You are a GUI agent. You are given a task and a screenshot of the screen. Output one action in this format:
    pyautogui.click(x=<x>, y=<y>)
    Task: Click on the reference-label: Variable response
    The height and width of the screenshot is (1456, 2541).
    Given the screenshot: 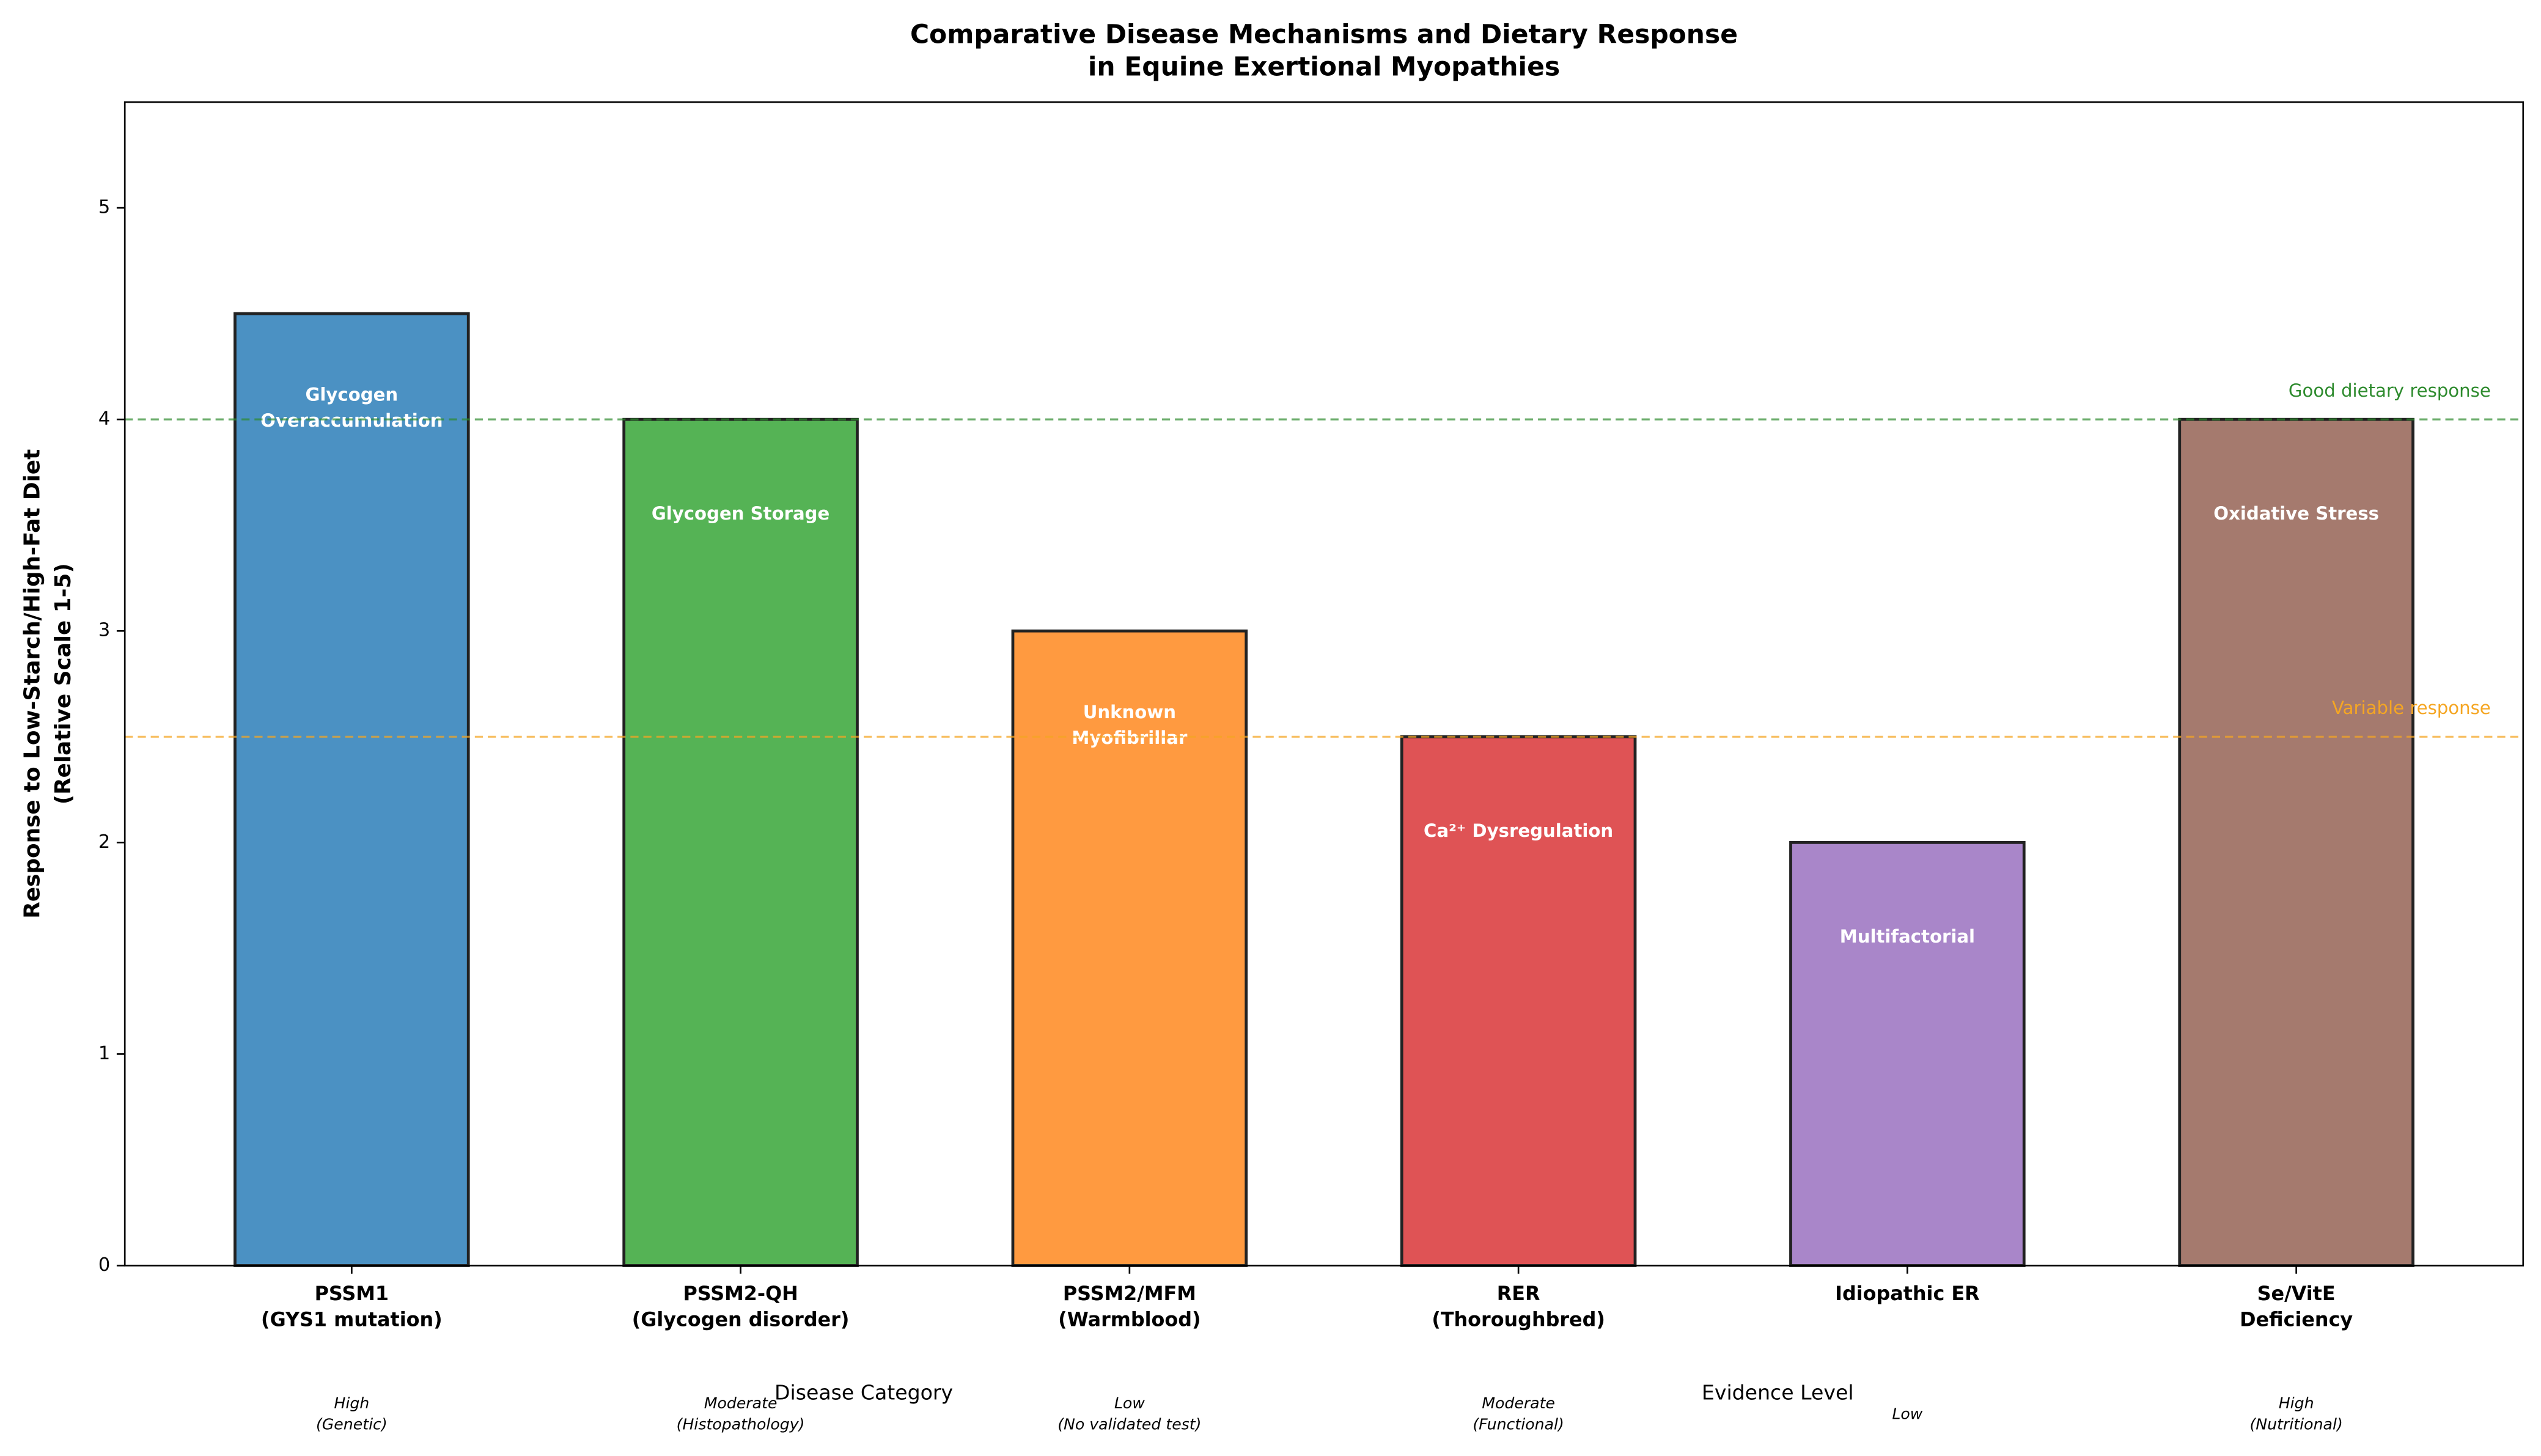 What is the action you would take?
    pyautogui.click(x=2411, y=707)
    